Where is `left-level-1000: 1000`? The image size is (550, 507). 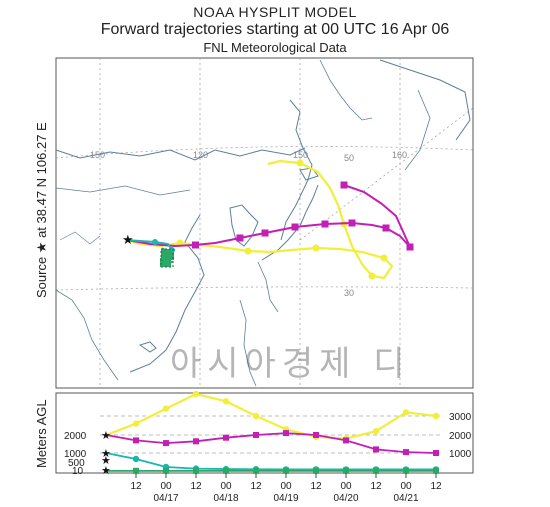
left-level-1000: 1000 is located at coordinates (75, 454).